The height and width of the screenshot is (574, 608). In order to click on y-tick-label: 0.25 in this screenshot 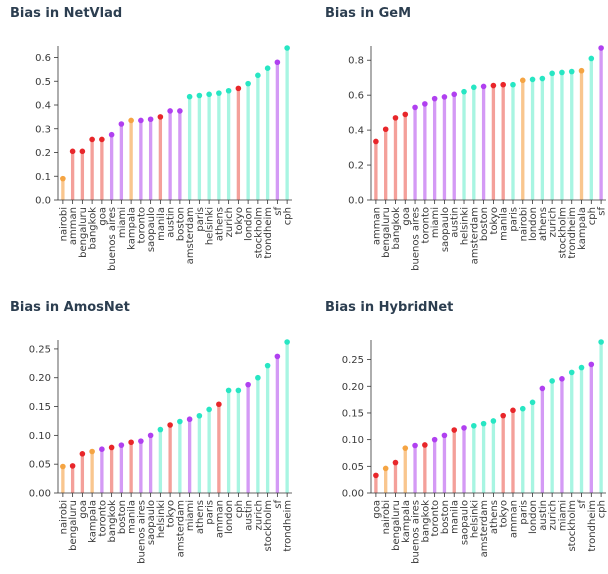, I will do `click(40, 349)`.